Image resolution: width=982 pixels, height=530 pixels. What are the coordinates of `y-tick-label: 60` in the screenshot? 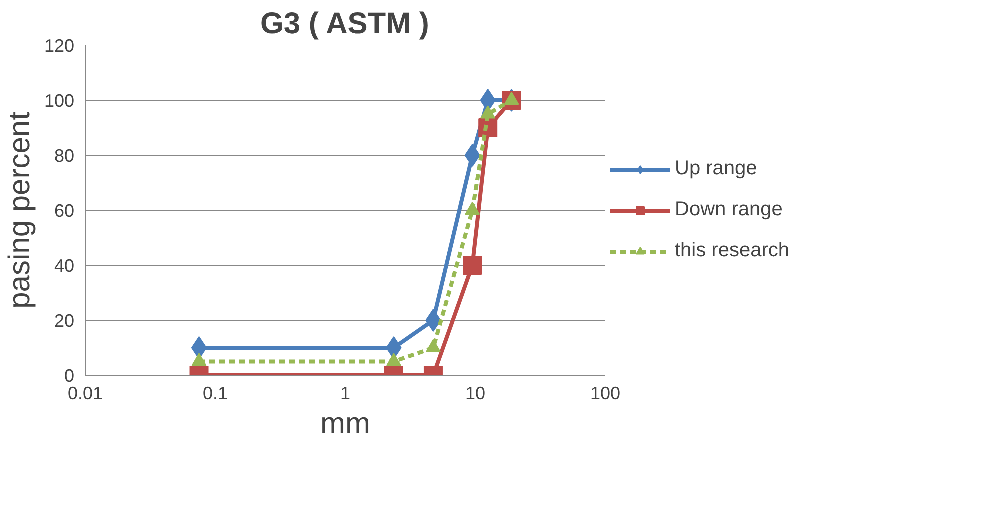 It's located at (64, 211).